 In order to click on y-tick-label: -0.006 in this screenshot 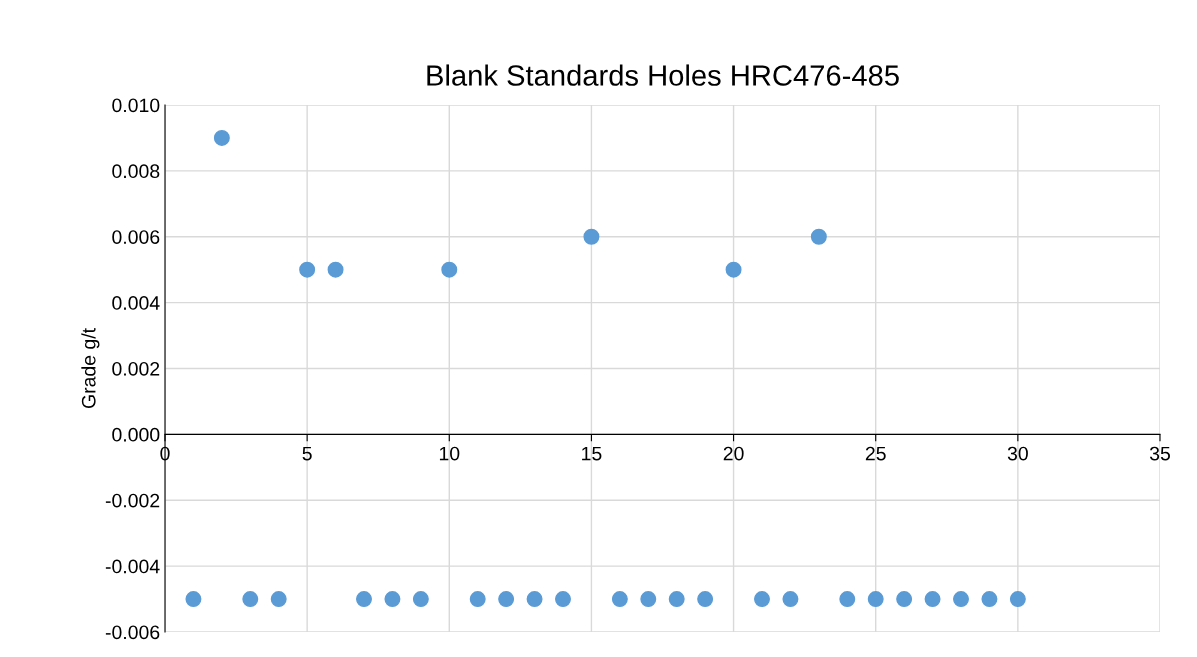, I will do `click(132, 632)`.